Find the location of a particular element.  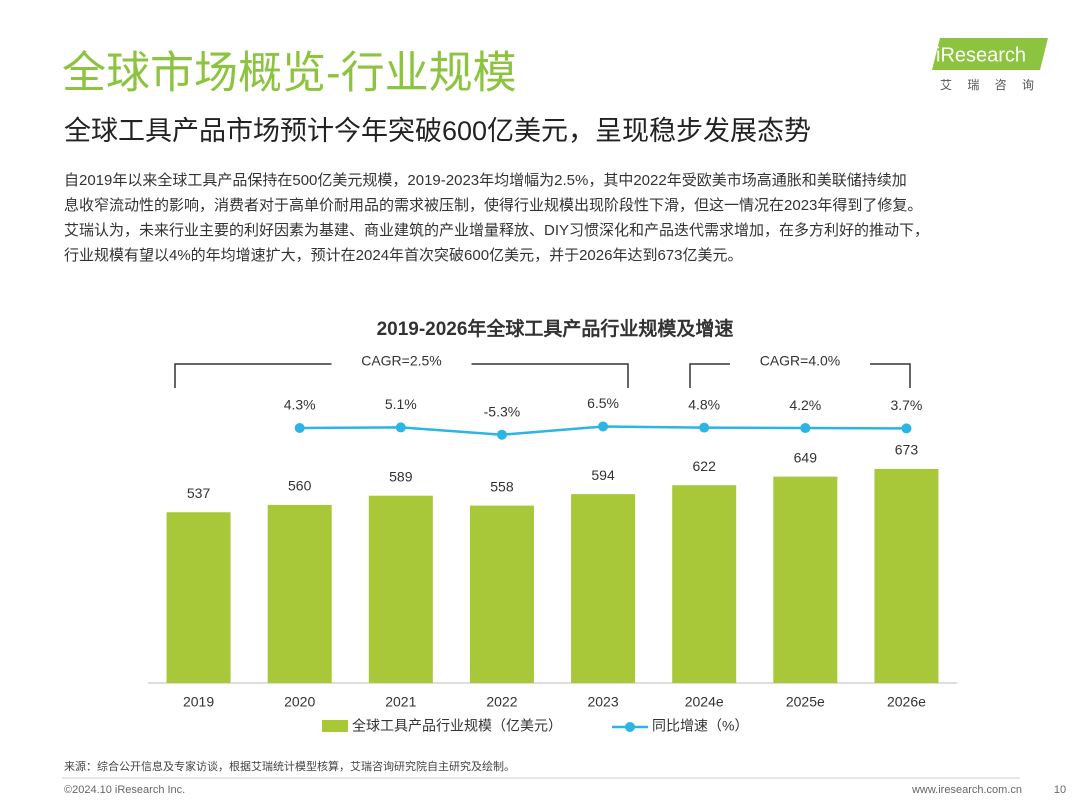

url: www.iresearch.com.cn is located at coordinates (966, 790).